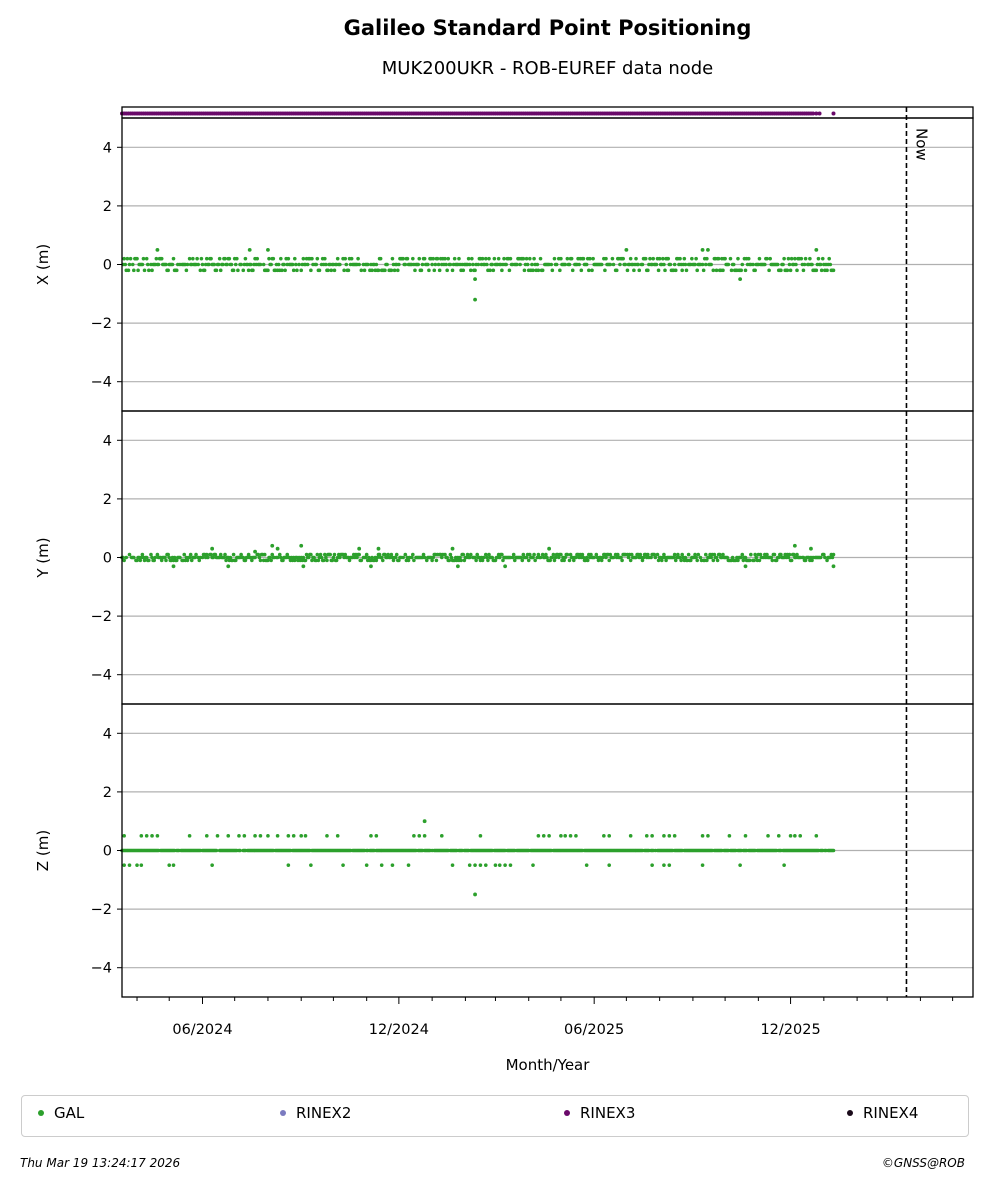 The image size is (993, 1194). What do you see at coordinates (43, 557) in the screenshot?
I see `y-axis-label: Y (m)` at bounding box center [43, 557].